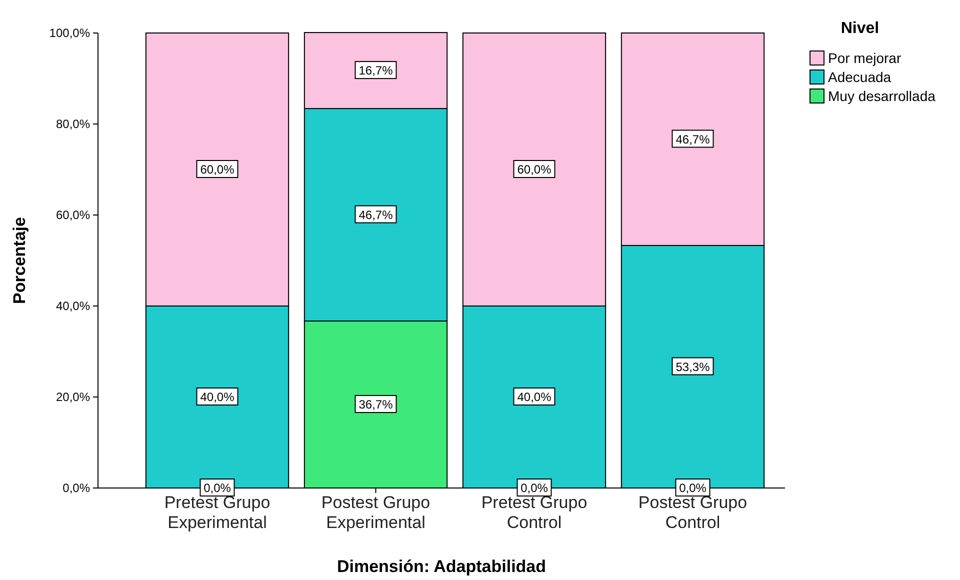 The width and height of the screenshot is (960, 580). What do you see at coordinates (73, 397) in the screenshot?
I see `y-tick-label: 20,0%` at bounding box center [73, 397].